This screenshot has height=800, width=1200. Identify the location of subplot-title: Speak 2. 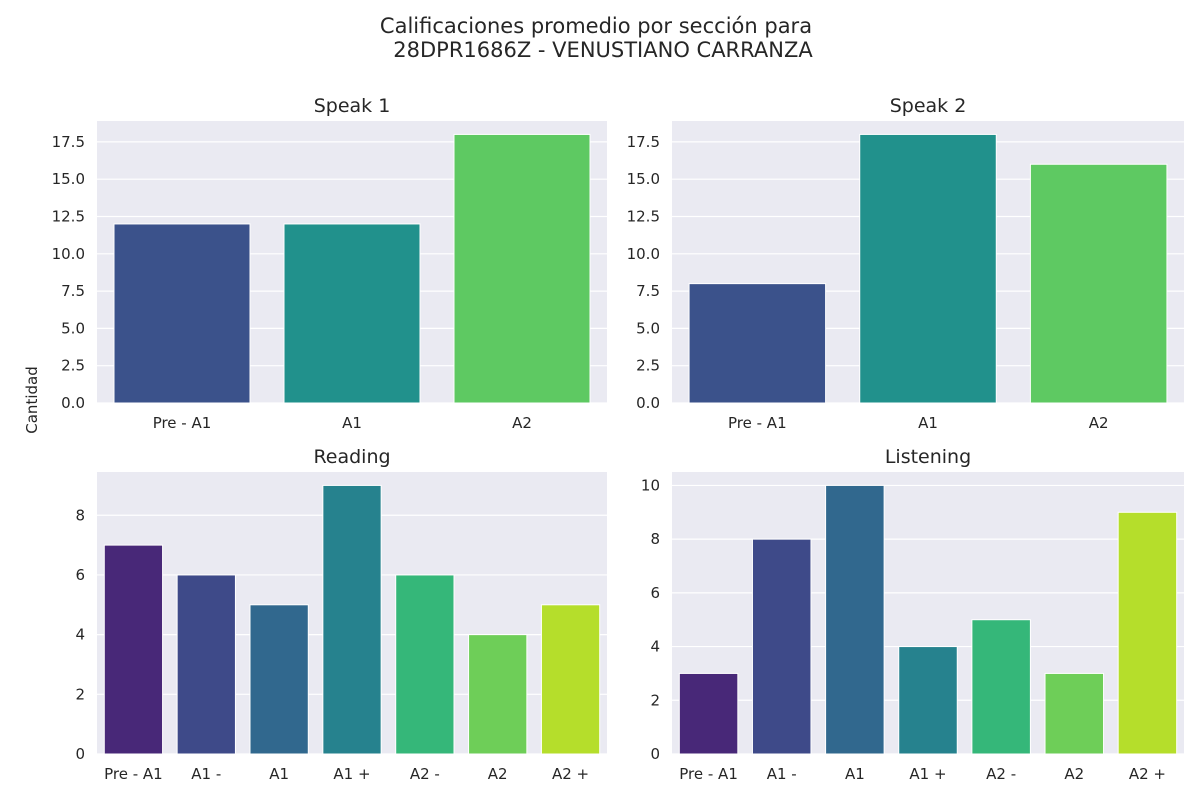
(928, 106).